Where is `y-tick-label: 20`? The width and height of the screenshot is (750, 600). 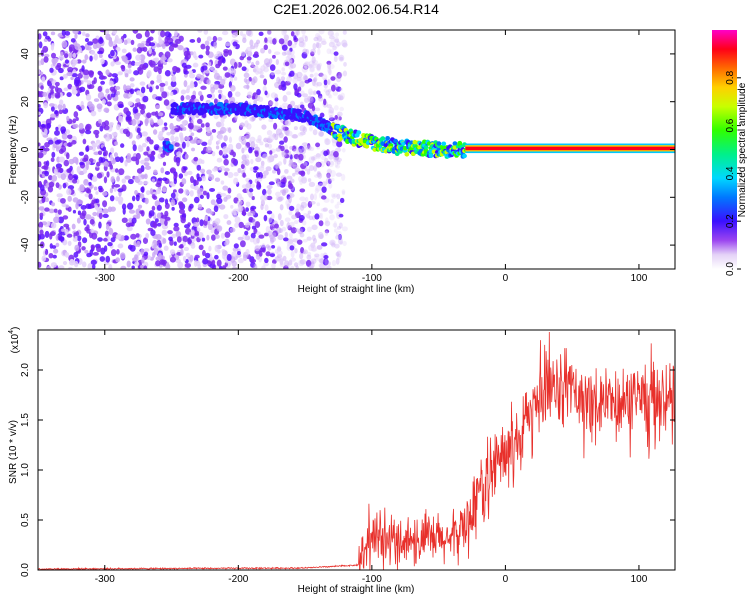
y-tick-label: 20 is located at coordinates (25, 102).